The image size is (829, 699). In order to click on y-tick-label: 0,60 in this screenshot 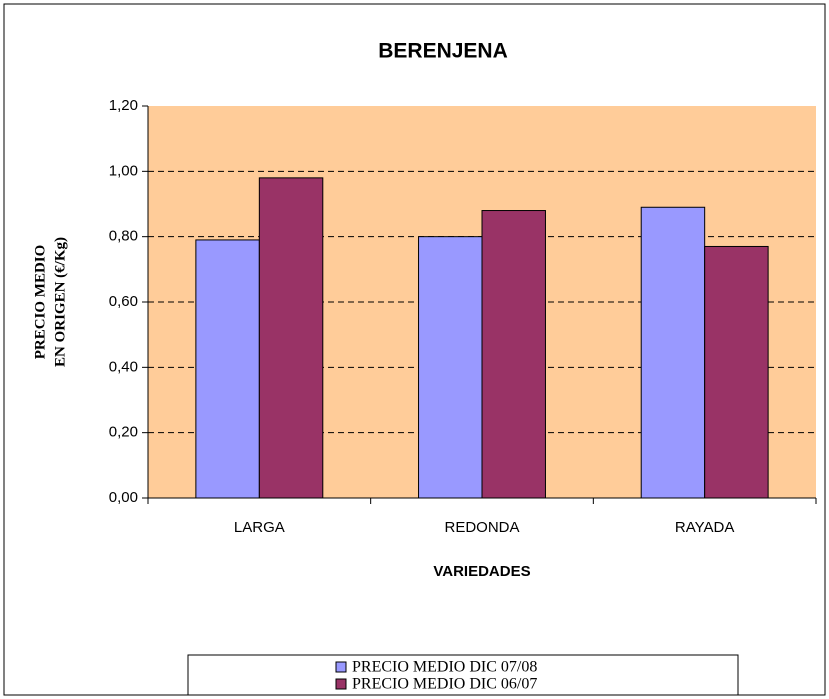, I will do `click(123, 301)`.